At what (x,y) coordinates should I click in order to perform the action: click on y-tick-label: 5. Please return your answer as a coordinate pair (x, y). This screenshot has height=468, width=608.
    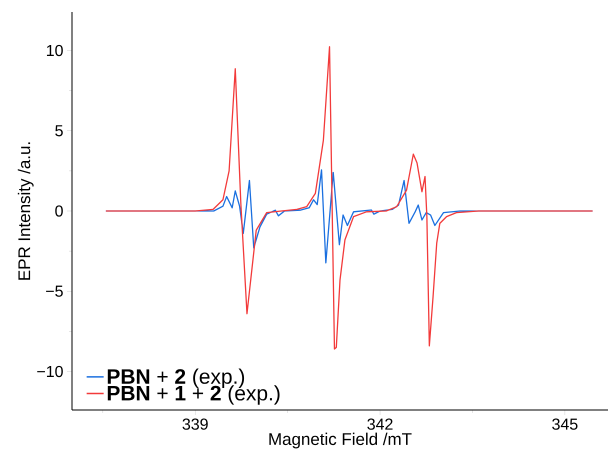
    Looking at the image, I should click on (59, 130).